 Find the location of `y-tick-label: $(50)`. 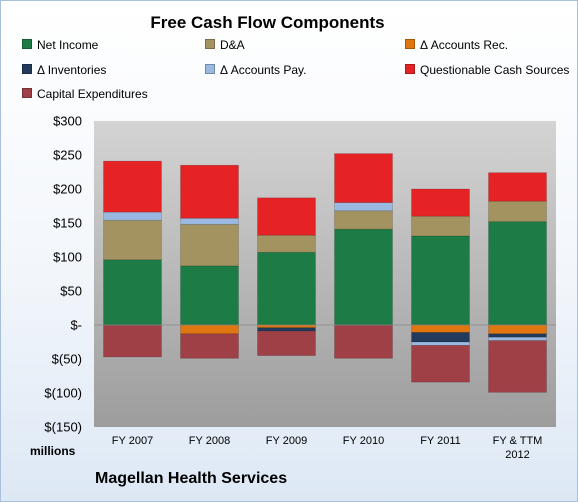

y-tick-label: $(50) is located at coordinates (67, 359).